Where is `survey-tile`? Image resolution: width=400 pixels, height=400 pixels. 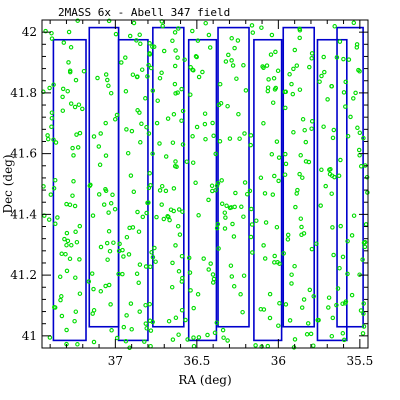 survey-tile is located at coordinates (350, 177).